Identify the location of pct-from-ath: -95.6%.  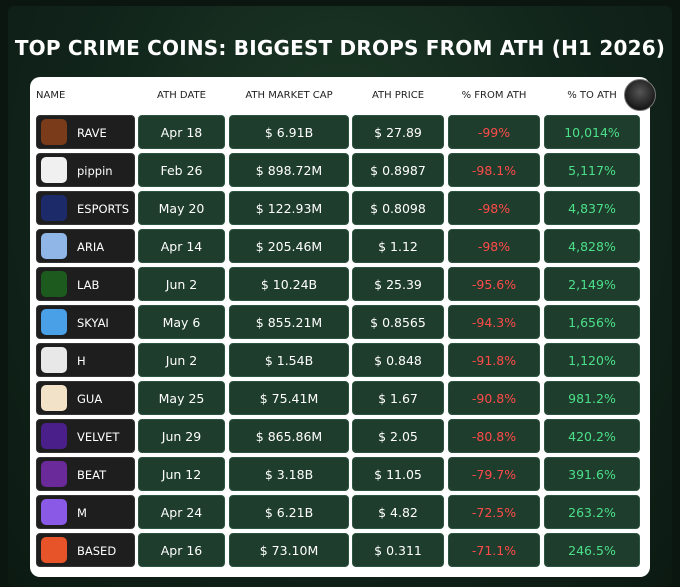
(494, 284).